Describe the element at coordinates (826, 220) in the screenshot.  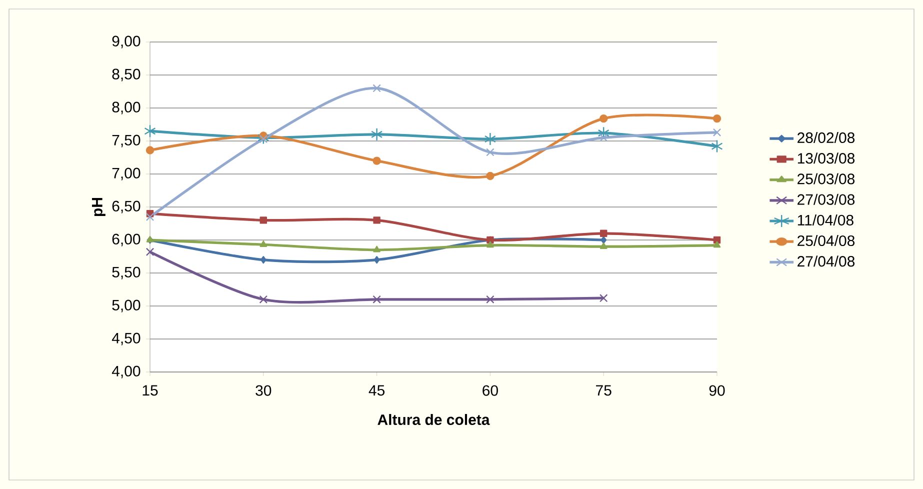
I see `legend-label: 11/04/08` at that location.